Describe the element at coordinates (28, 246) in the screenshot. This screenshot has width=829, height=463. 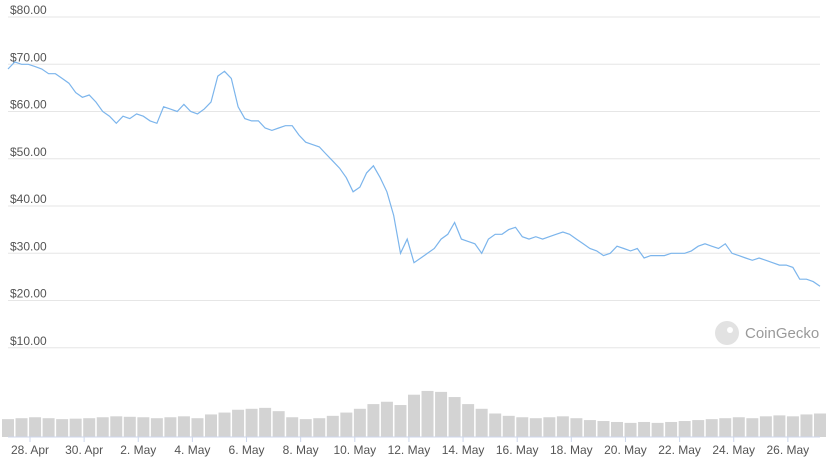
I see `y-tick-label: $30.00` at that location.